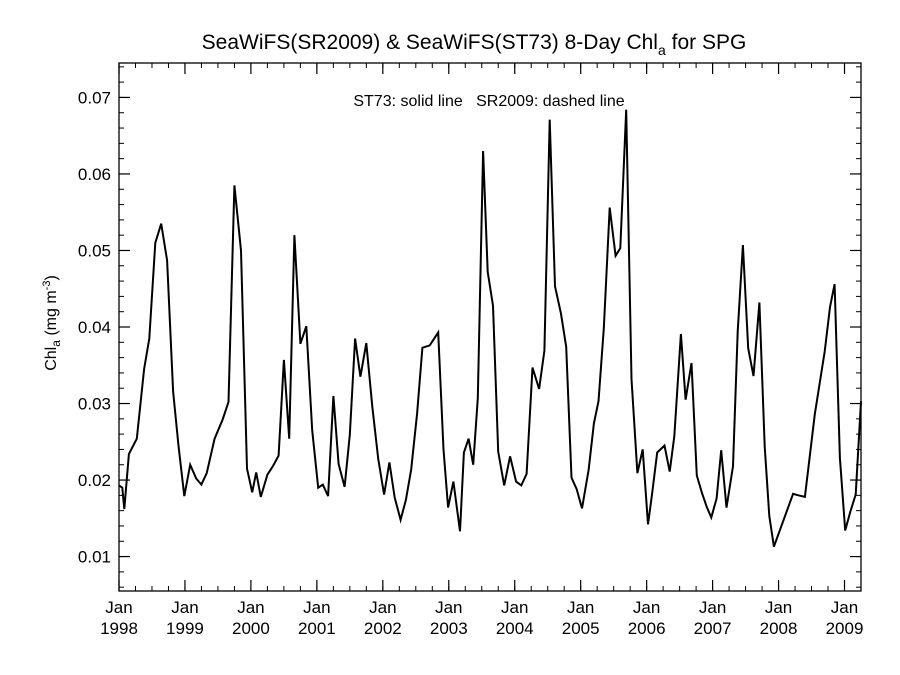  Describe the element at coordinates (662, 50) in the screenshot. I see `chart-title-subscript: a` at that location.